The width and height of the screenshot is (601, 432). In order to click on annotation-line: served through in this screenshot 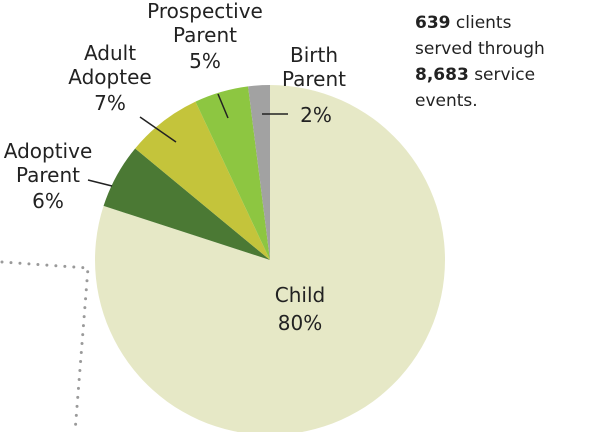, I will do `click(480, 49)`.